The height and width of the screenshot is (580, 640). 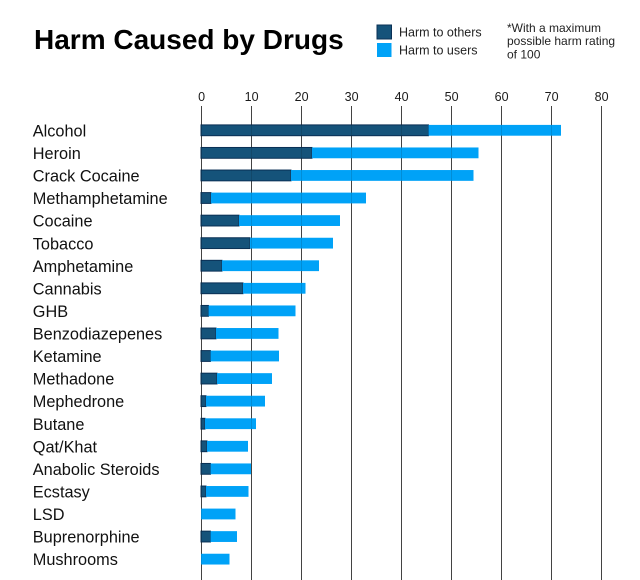 What do you see at coordinates (352, 97) in the screenshot?
I see `svg-text: 30` at bounding box center [352, 97].